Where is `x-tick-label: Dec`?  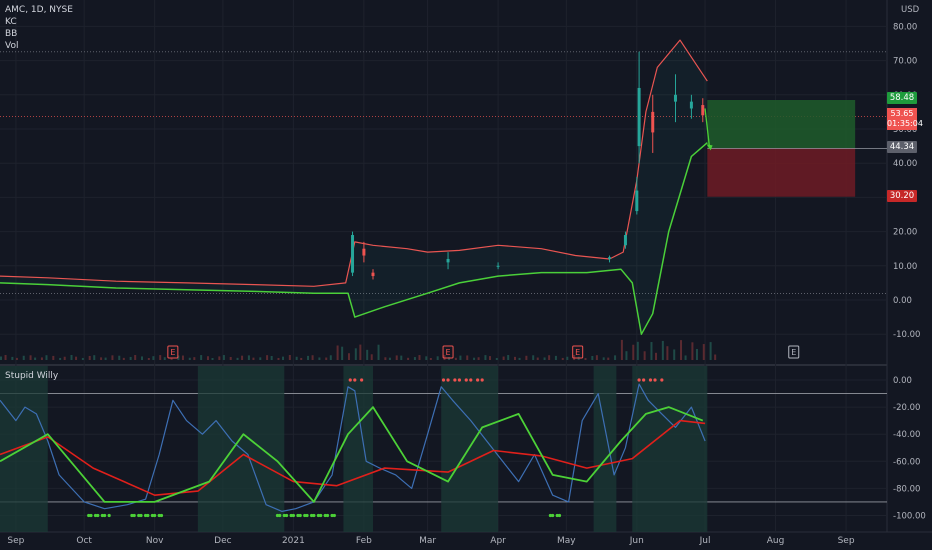 x-tick-label: Dec is located at coordinates (222, 541).